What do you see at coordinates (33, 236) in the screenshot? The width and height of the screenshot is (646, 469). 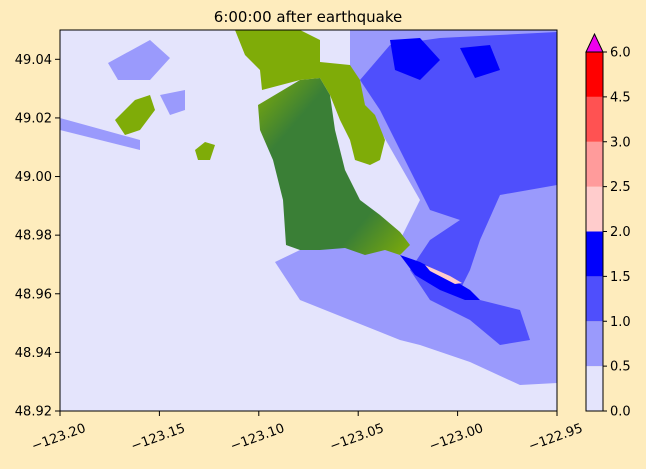 I see `y-tick-label: 48.98` at bounding box center [33, 236].